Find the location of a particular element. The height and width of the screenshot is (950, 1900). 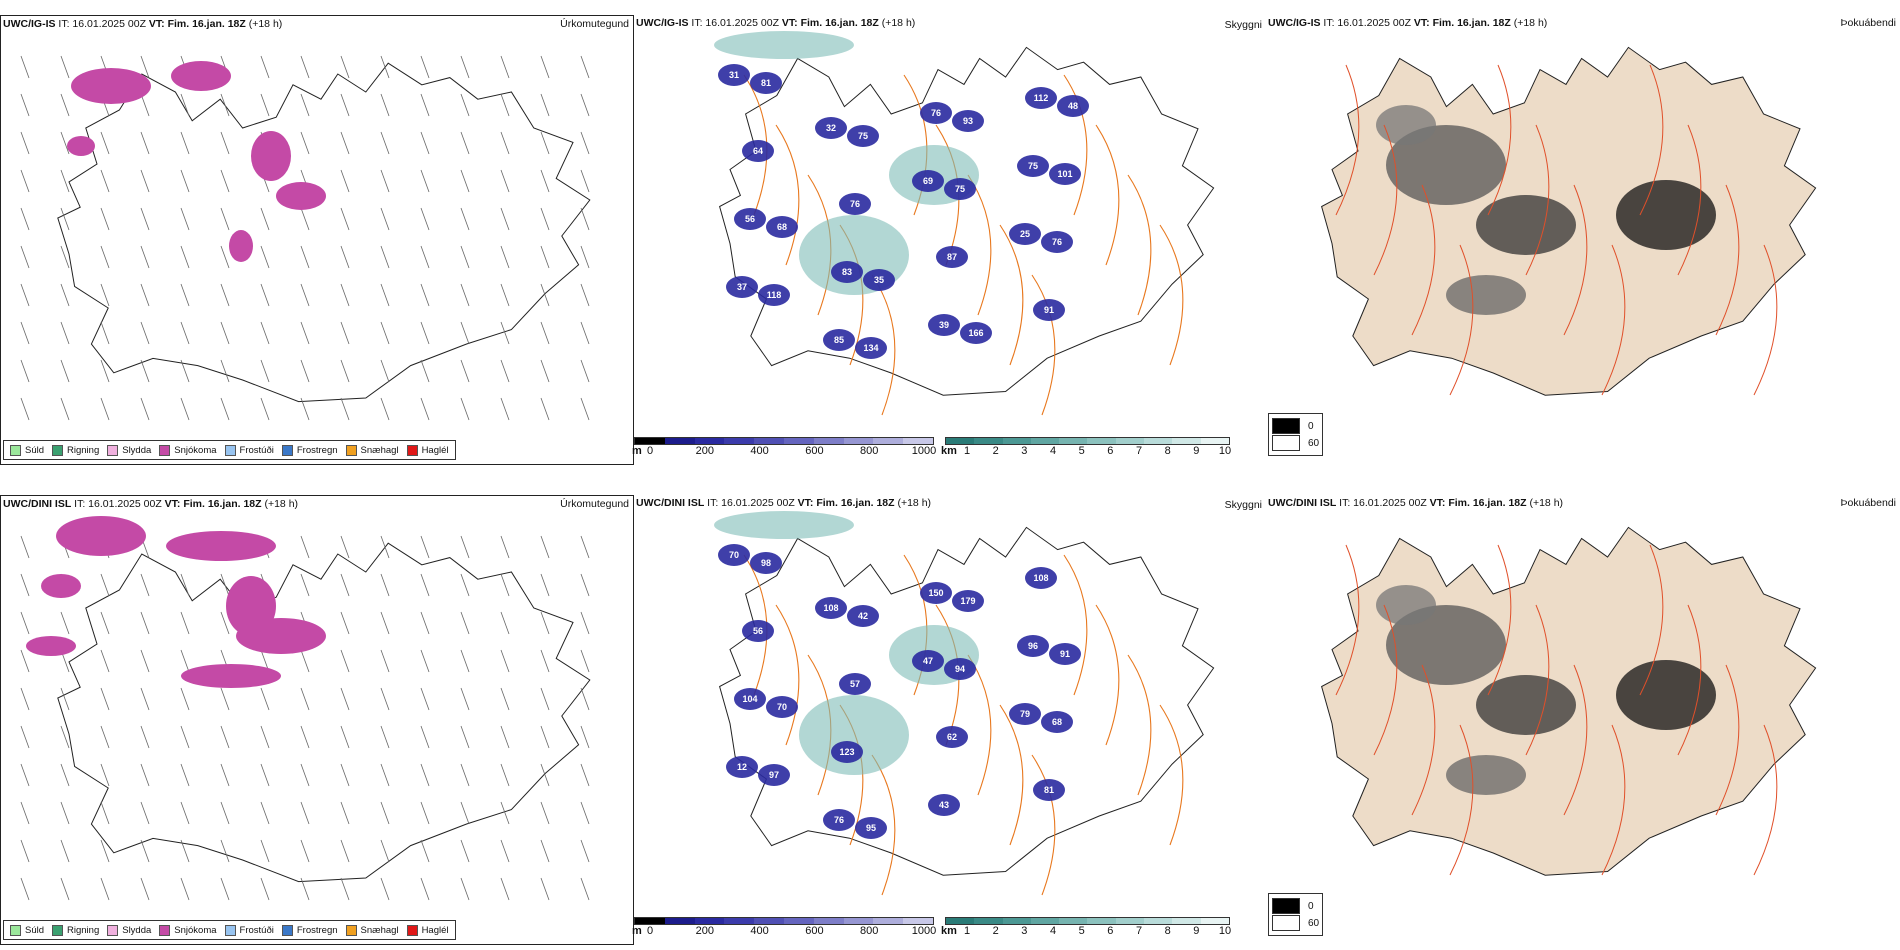

fog-label: Þokuábendi is located at coordinates (1868, 23).